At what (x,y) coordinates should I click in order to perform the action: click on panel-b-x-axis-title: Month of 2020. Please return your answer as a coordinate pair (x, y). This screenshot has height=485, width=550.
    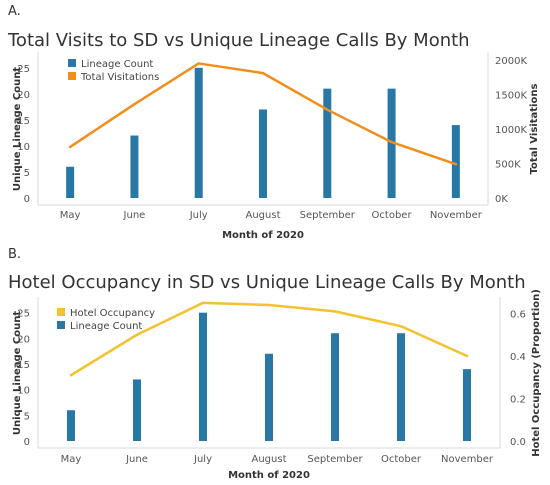
    Looking at the image, I should click on (269, 475).